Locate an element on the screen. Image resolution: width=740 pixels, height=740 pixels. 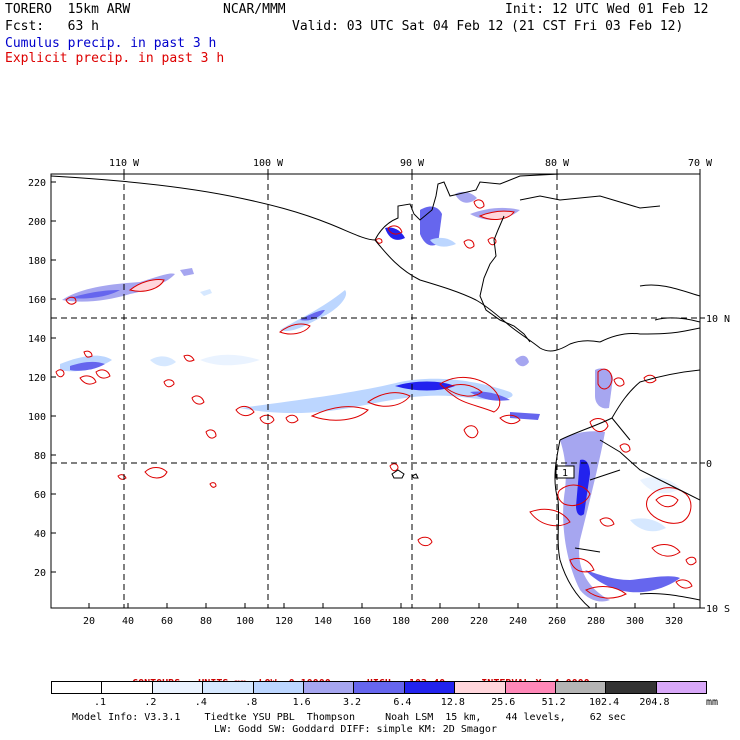
left-y-label: 40 is located at coordinates (40, 534).